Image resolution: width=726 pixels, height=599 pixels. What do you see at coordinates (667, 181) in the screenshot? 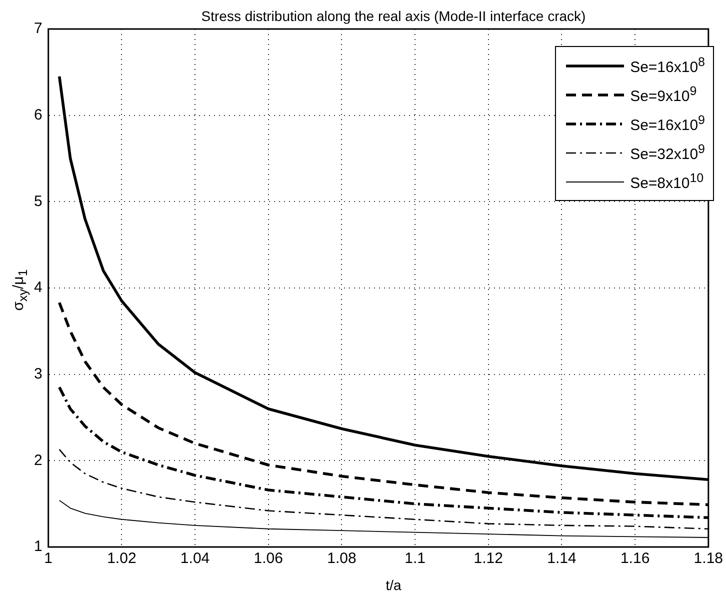
I see `legend-label: Se=8x10$^{10}$` at bounding box center [667, 181].